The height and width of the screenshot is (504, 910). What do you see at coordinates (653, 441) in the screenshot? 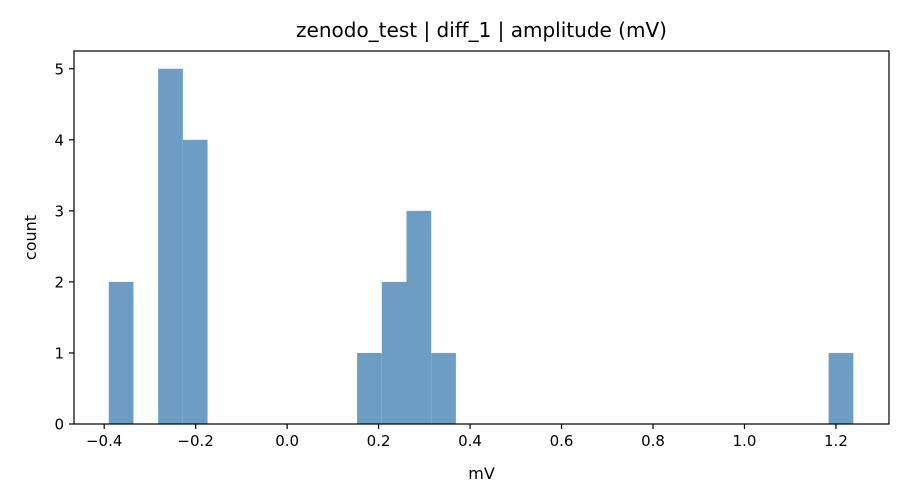
I see `x-tick-label-6: 0.8` at bounding box center [653, 441].